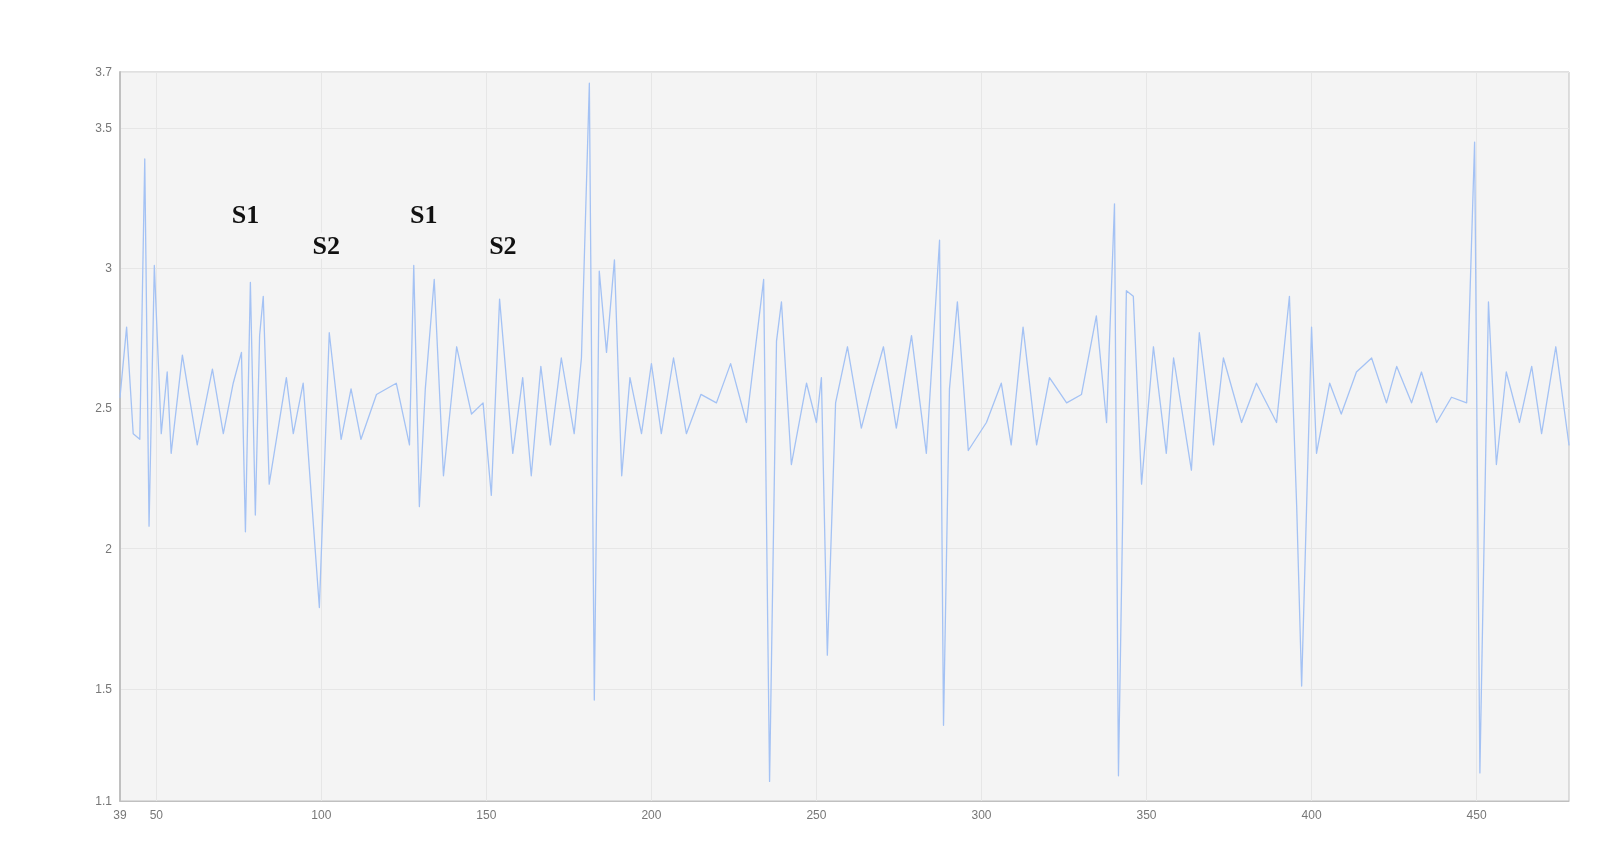 This screenshot has width=1599, height=851. I want to click on x-tick-label: 250, so click(816, 815).